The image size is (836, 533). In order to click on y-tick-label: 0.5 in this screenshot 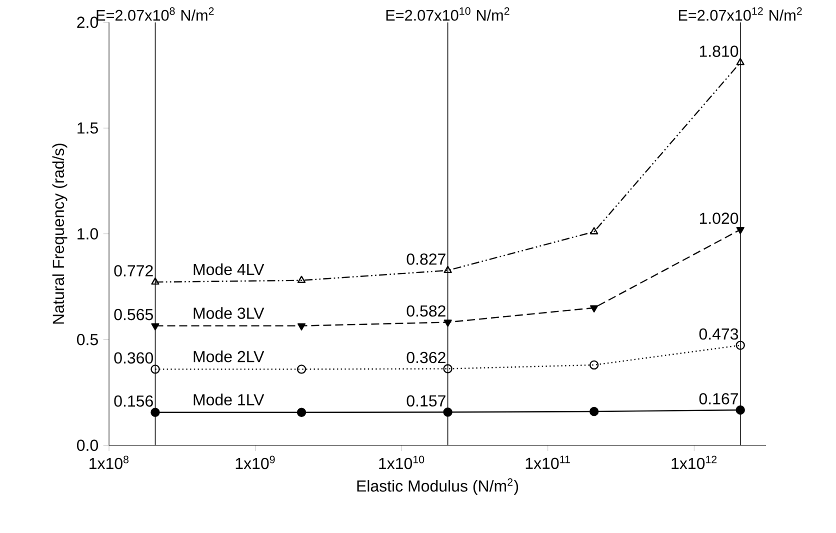, I will do `click(87, 340)`.